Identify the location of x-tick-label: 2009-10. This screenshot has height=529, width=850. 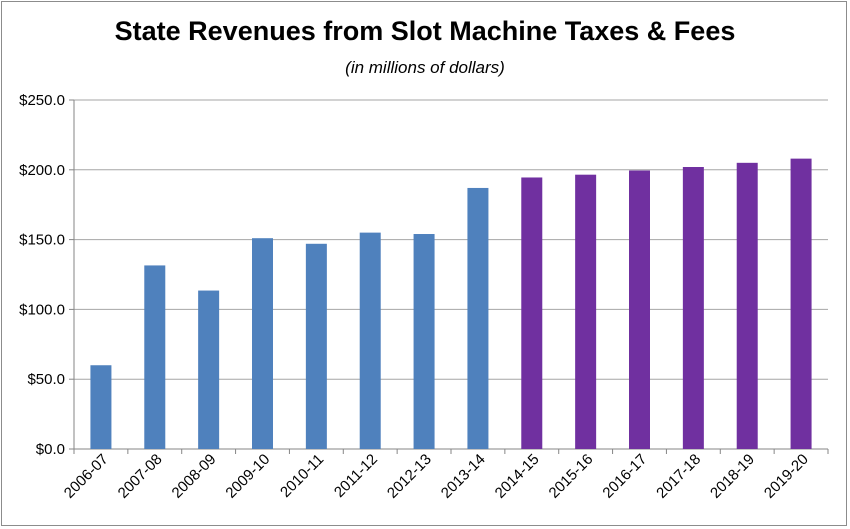
(247, 476).